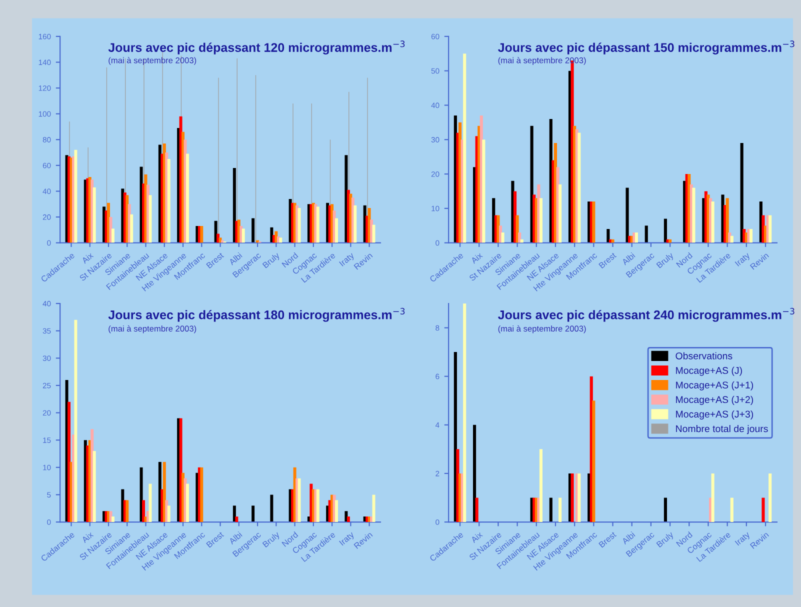  Describe the element at coordinates (704, 356) in the screenshot. I see `legend-label: Observations` at that location.